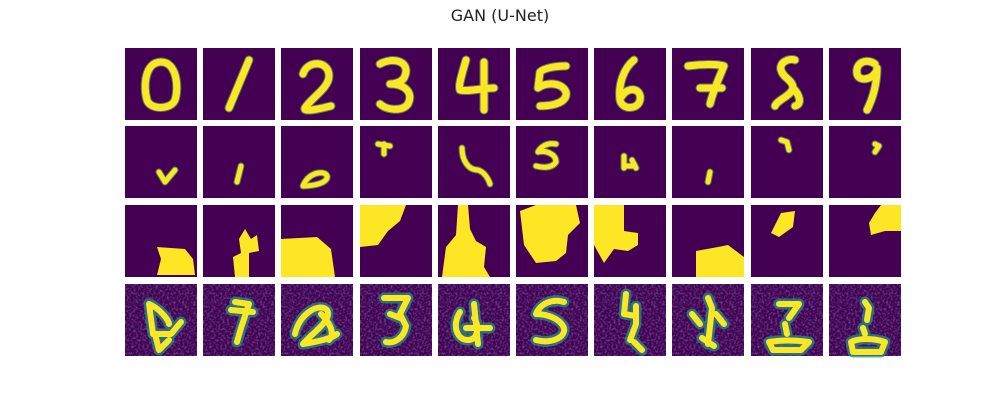 The image size is (1000, 400). I want to click on figure-title: GAN (U-Net), so click(500, 15).